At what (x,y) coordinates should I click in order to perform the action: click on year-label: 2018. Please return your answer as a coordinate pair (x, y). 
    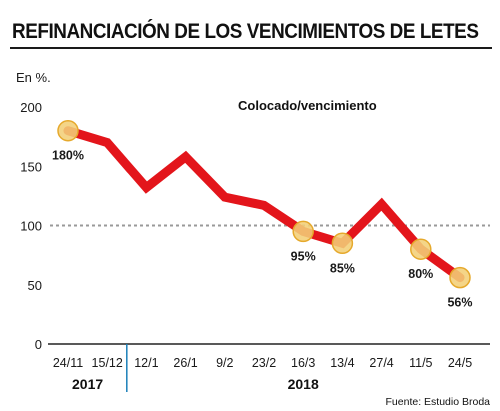
    Looking at the image, I should click on (303, 384).